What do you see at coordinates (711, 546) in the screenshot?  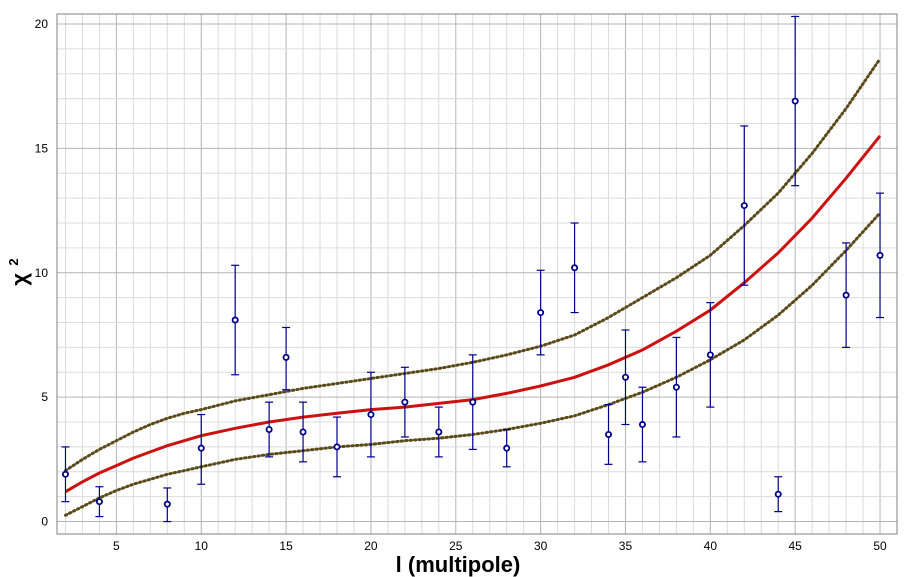 I see `x-tick-label: 40` at bounding box center [711, 546].